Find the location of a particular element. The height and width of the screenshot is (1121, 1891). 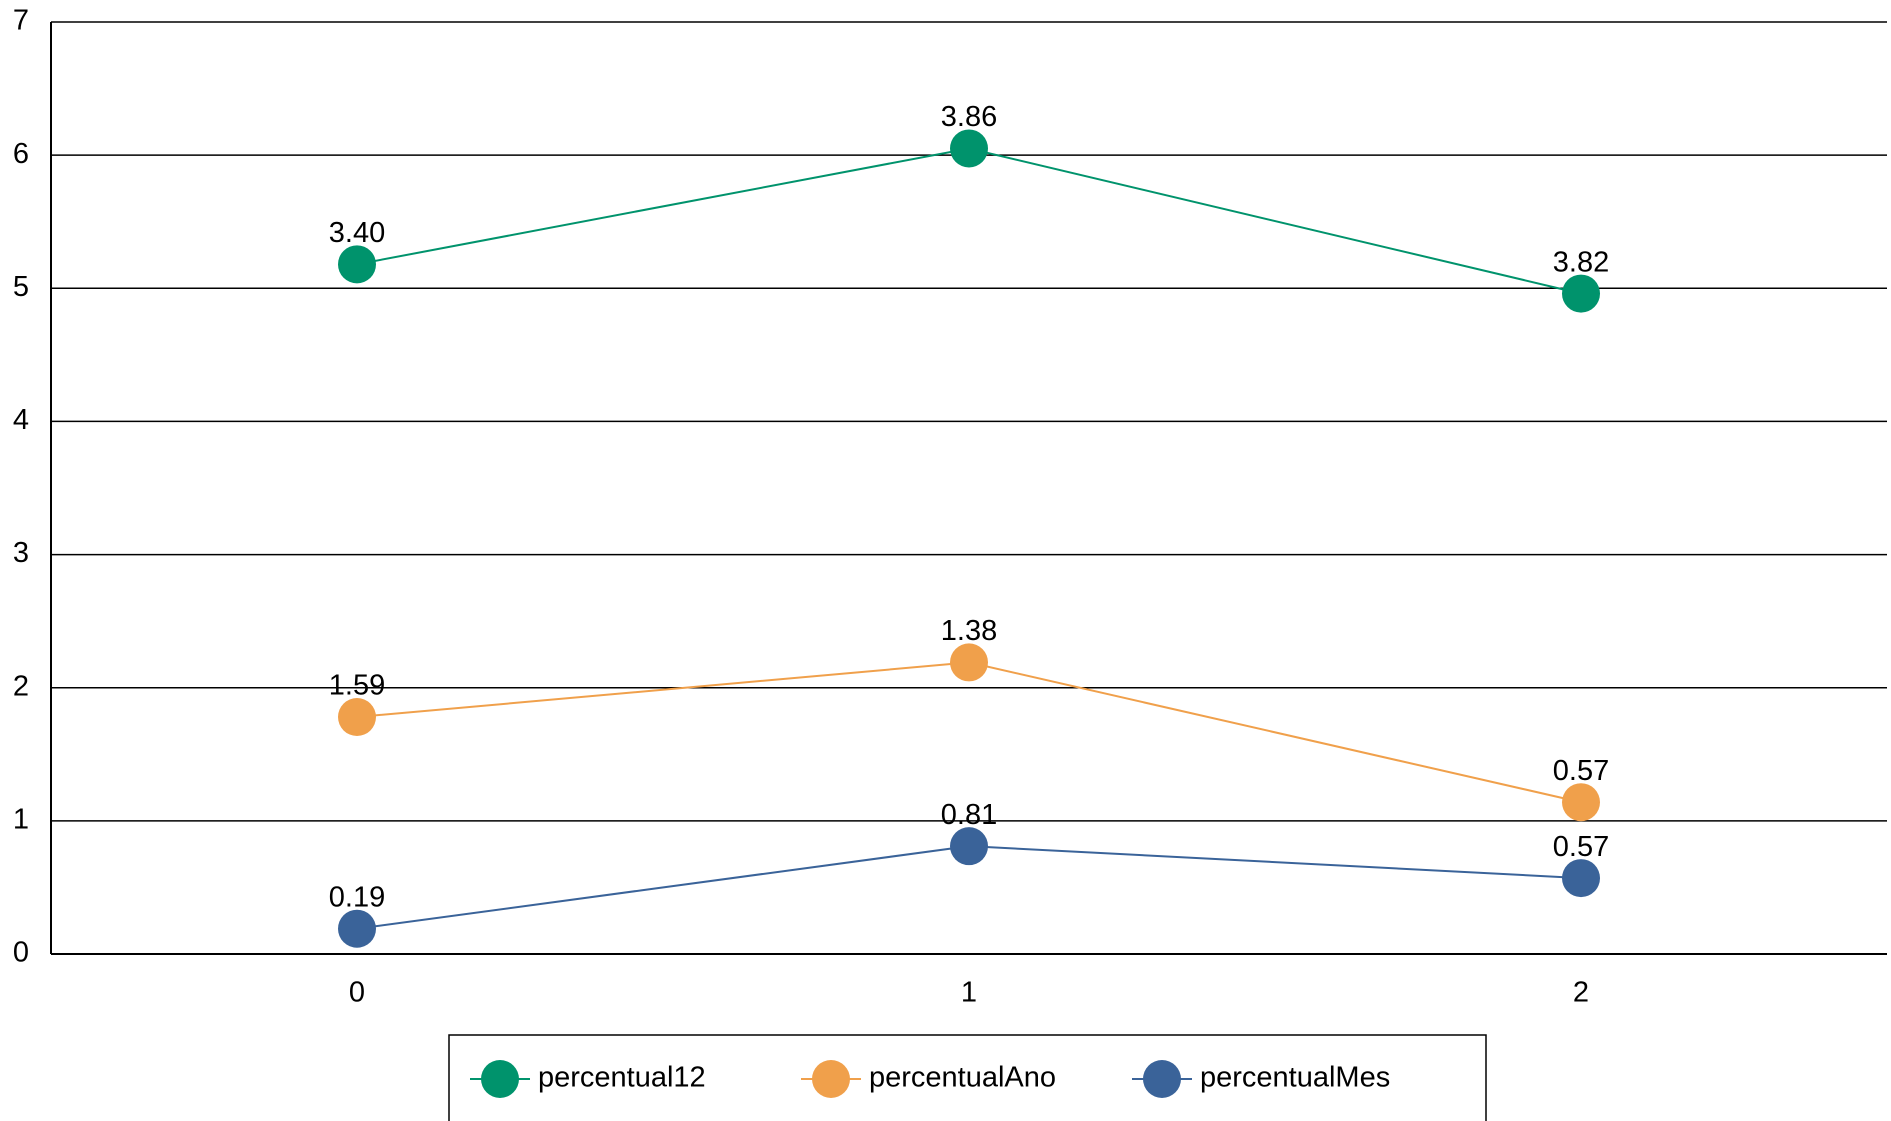

data-label: 0.19 is located at coordinates (357, 897).